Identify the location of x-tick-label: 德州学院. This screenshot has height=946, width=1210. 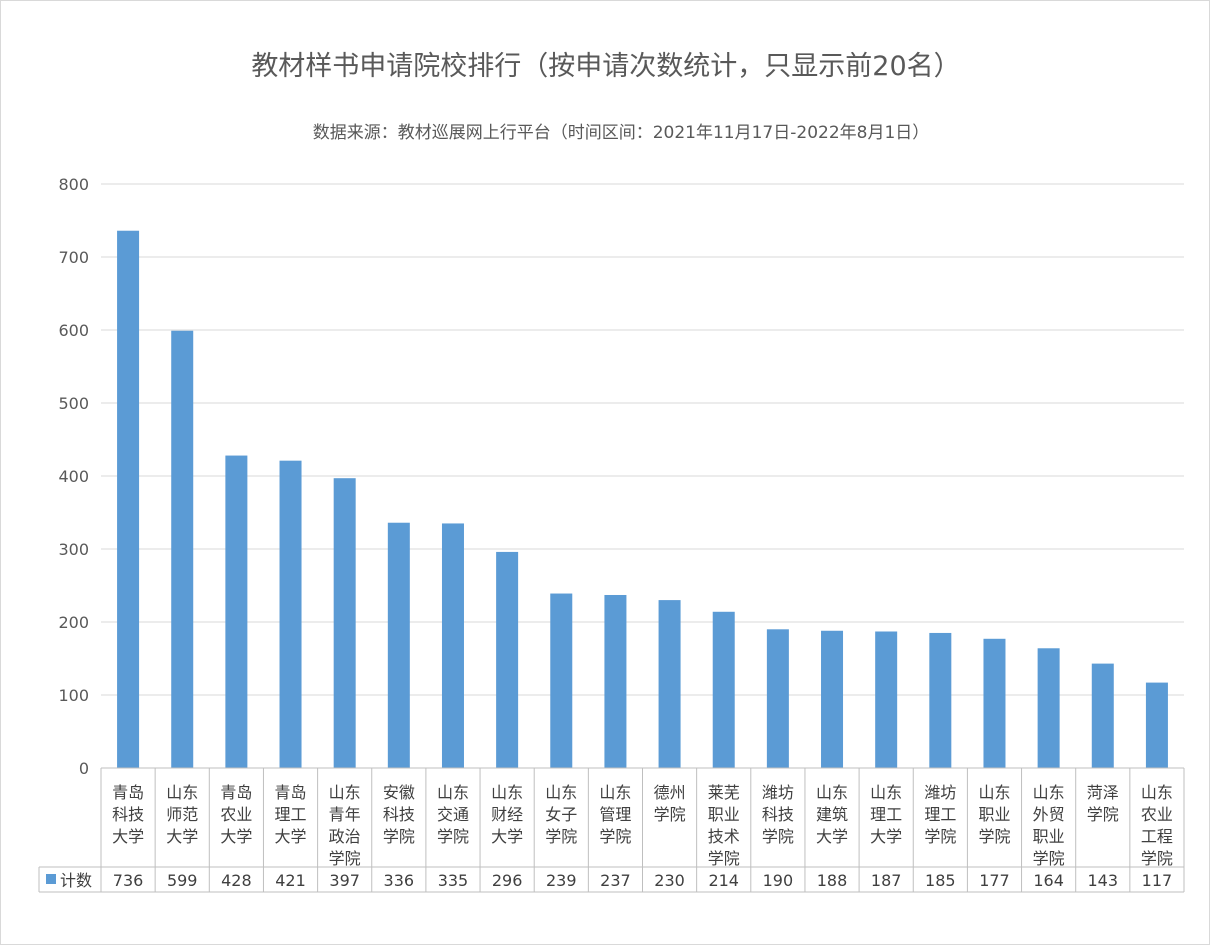
(670, 803).